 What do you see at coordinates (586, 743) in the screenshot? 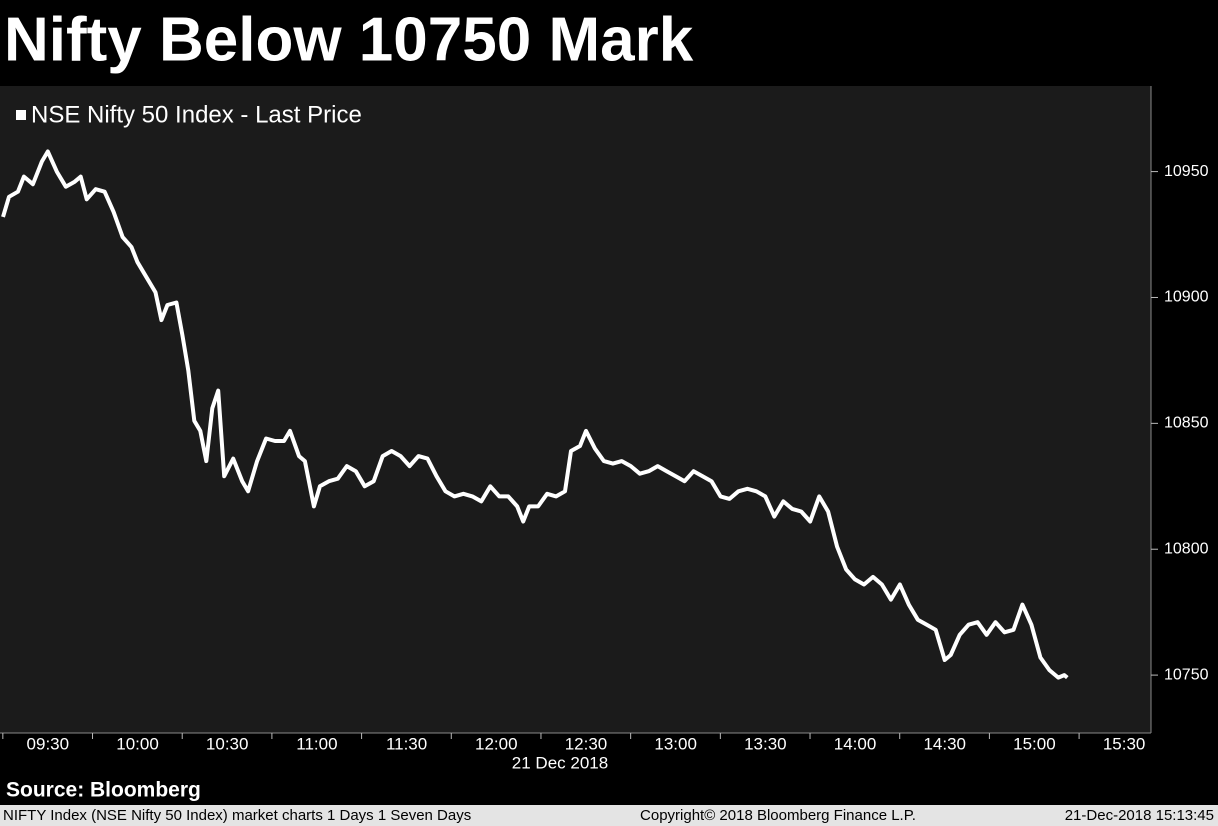
I see `x-tick-label: 12:30` at bounding box center [586, 743].